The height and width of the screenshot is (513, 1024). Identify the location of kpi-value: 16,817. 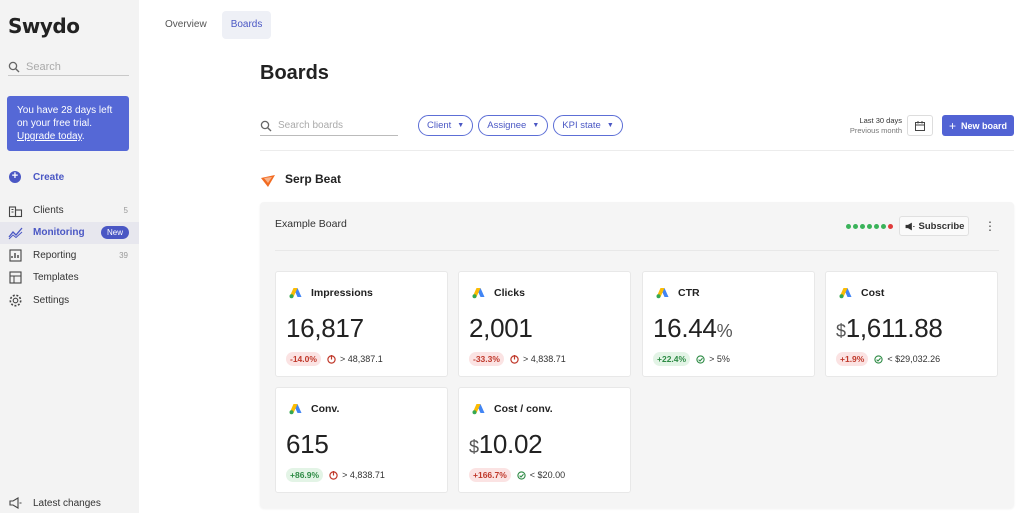
(325, 328).